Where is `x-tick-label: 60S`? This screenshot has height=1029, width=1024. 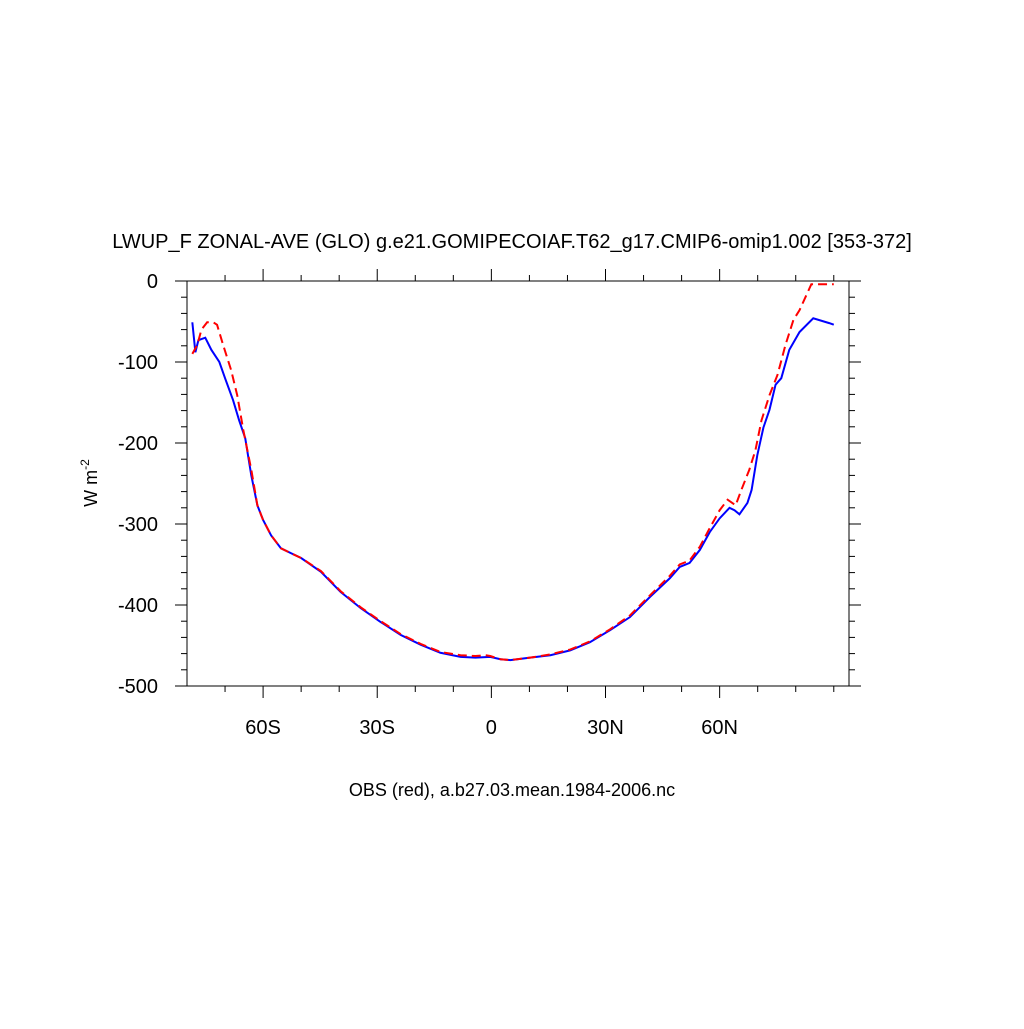
x-tick-label: 60S is located at coordinates (263, 728).